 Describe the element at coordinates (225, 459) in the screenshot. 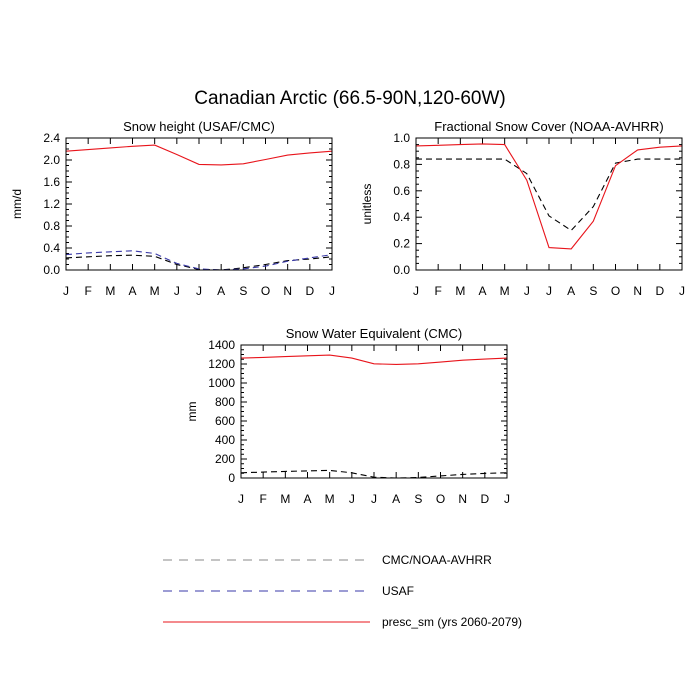

I see `y-tick-label: 200` at that location.